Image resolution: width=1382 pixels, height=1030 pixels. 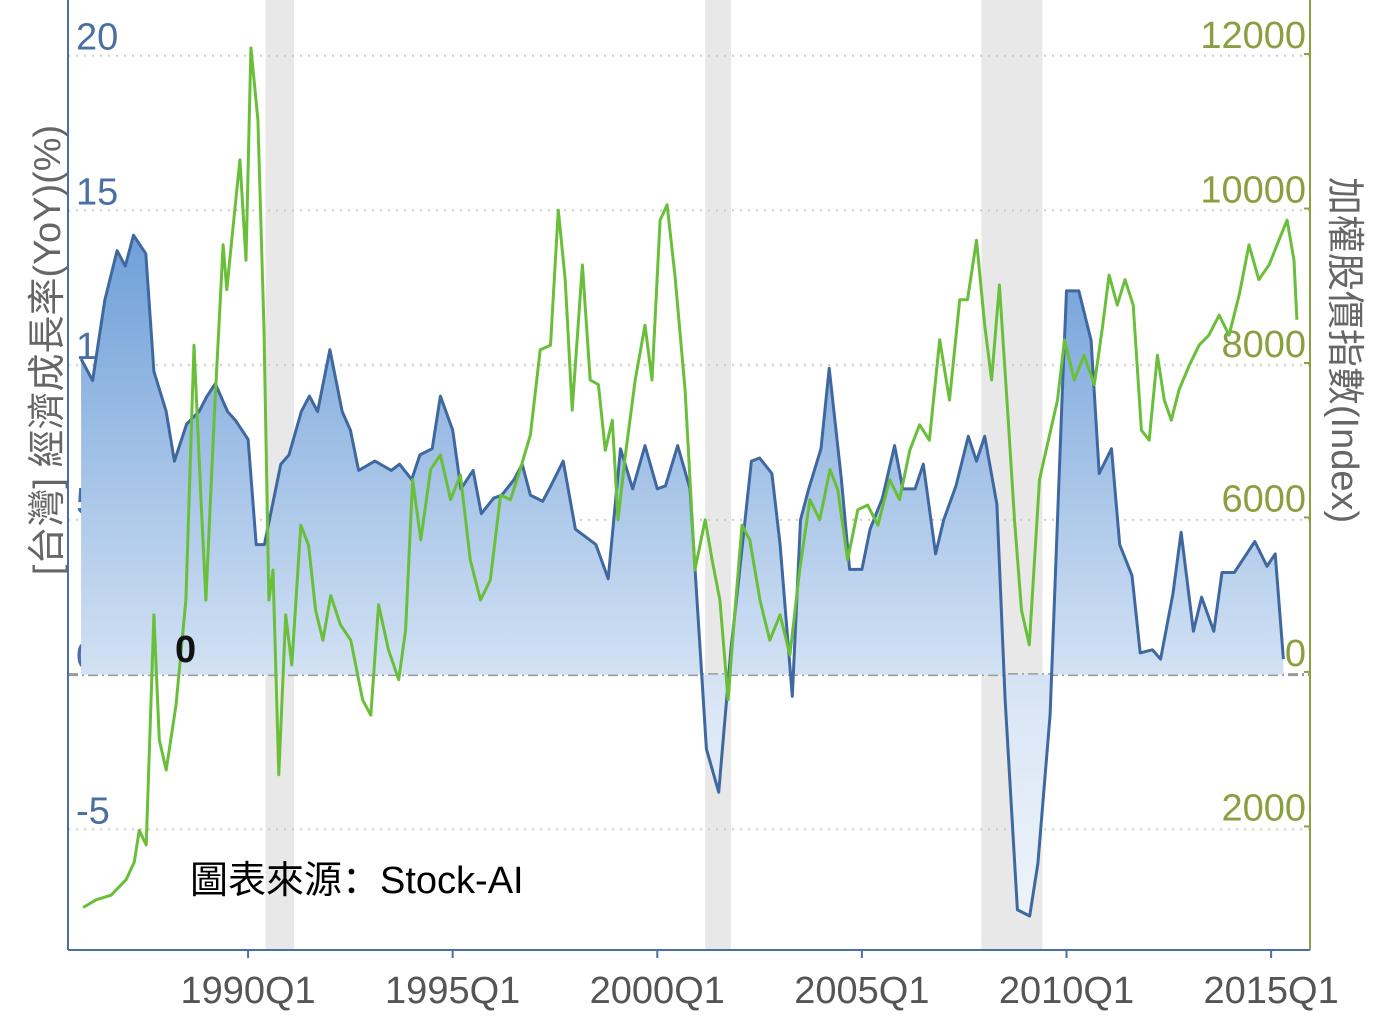 What do you see at coordinates (718, 475) in the screenshot?
I see `recession-band` at bounding box center [718, 475].